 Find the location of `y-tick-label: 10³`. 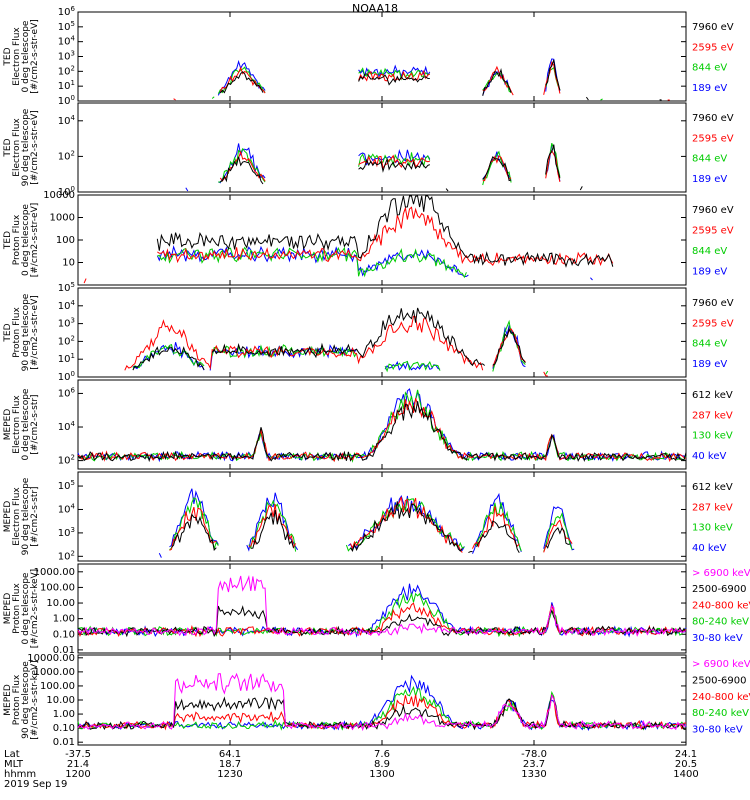

y-tick-label: 10³ is located at coordinates (66, 56).